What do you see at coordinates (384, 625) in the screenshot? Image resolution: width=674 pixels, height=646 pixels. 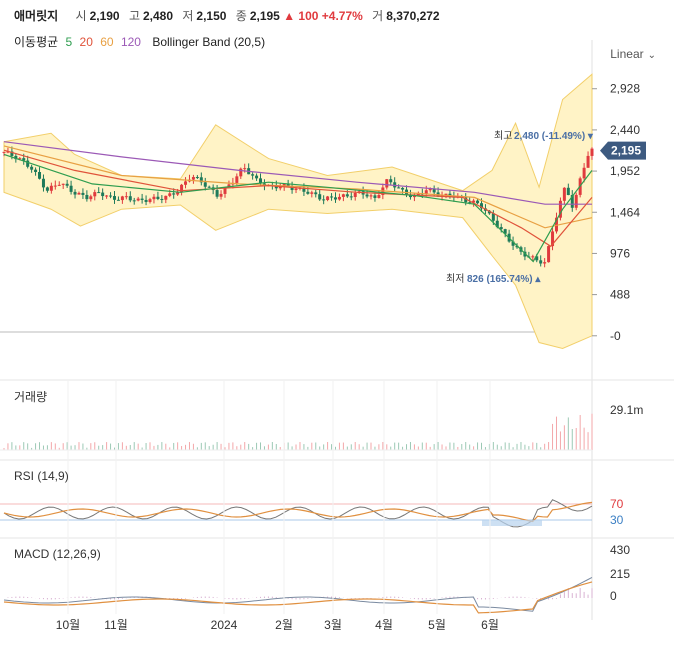 I see `x-axis-label: 4월` at bounding box center [384, 625].